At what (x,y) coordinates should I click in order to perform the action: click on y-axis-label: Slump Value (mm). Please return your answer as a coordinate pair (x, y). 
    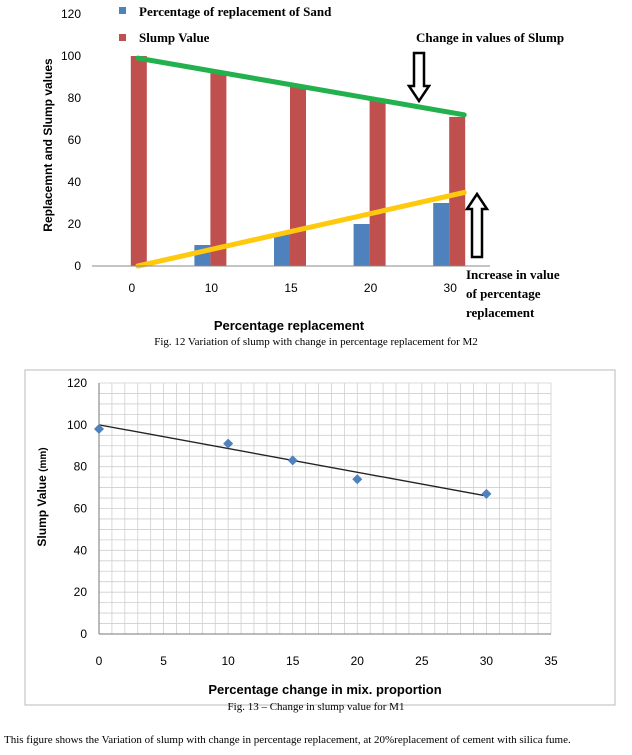
    Looking at the image, I should click on (42, 496).